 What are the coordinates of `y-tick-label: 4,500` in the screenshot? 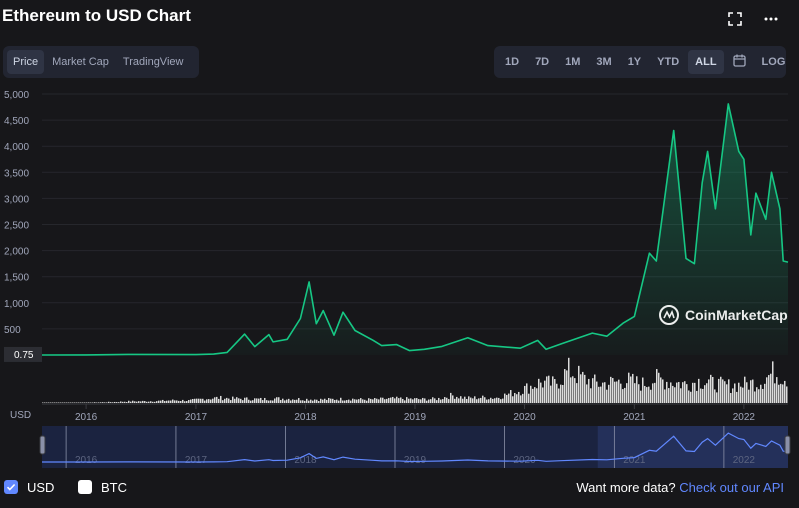 It's located at (16, 121).